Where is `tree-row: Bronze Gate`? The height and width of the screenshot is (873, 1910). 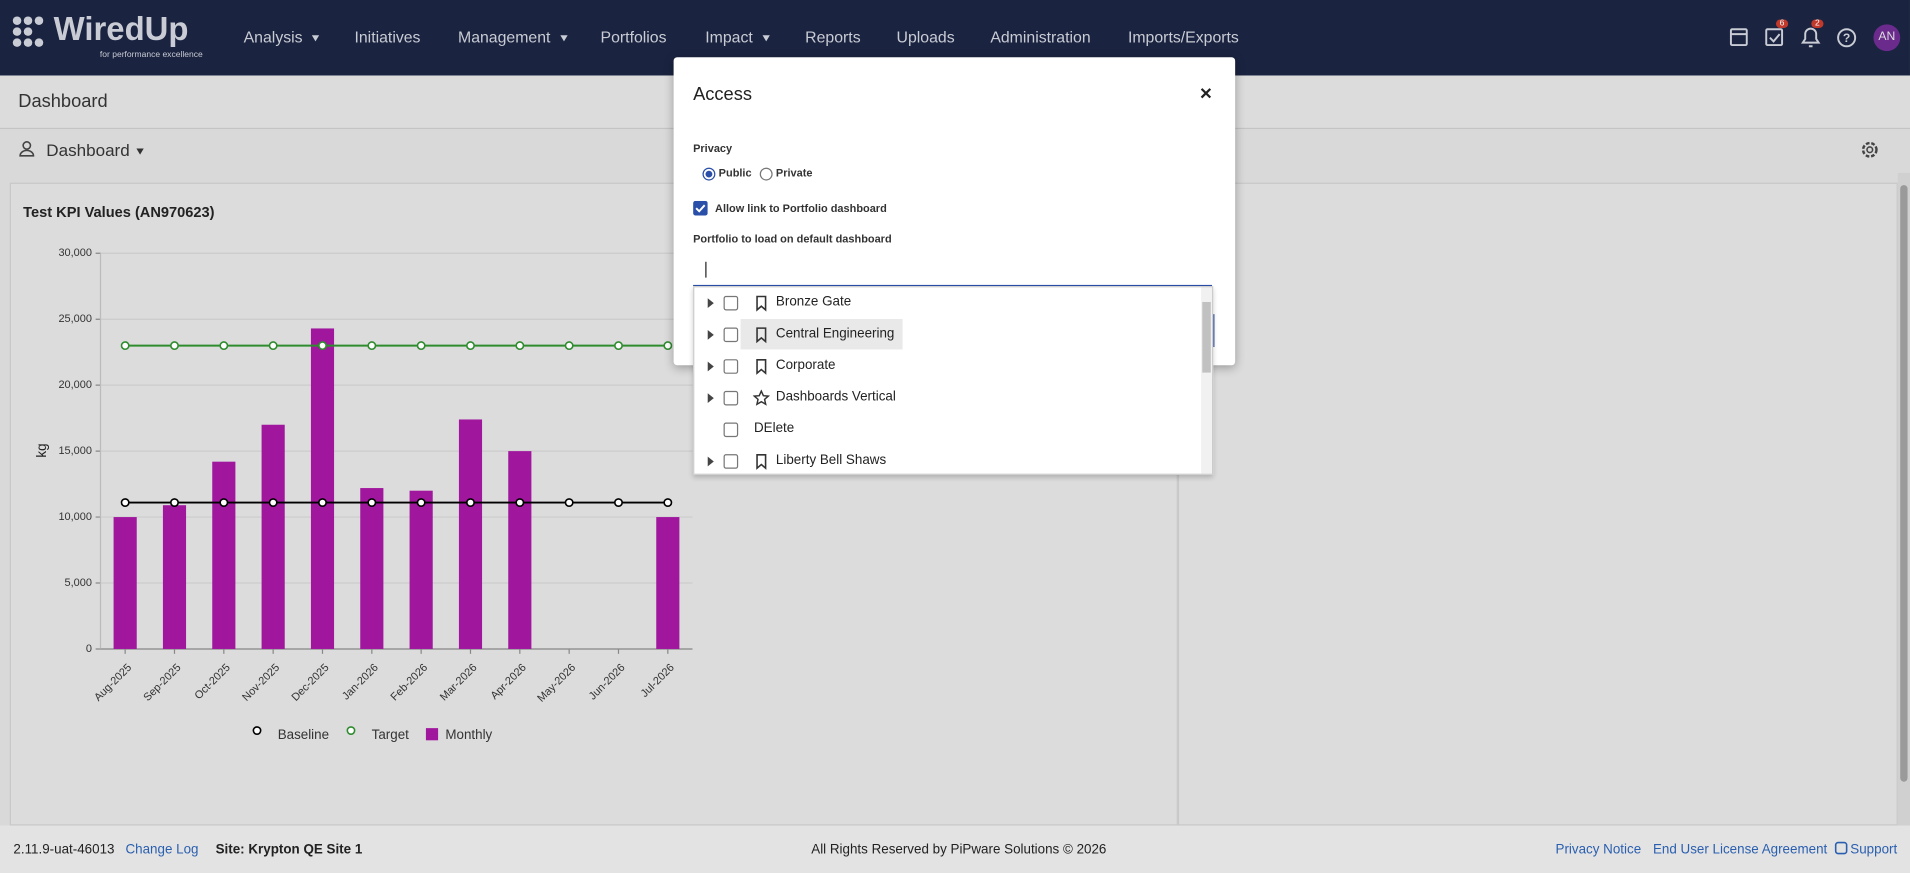
tree-row: Bronze Gate is located at coordinates (947, 303).